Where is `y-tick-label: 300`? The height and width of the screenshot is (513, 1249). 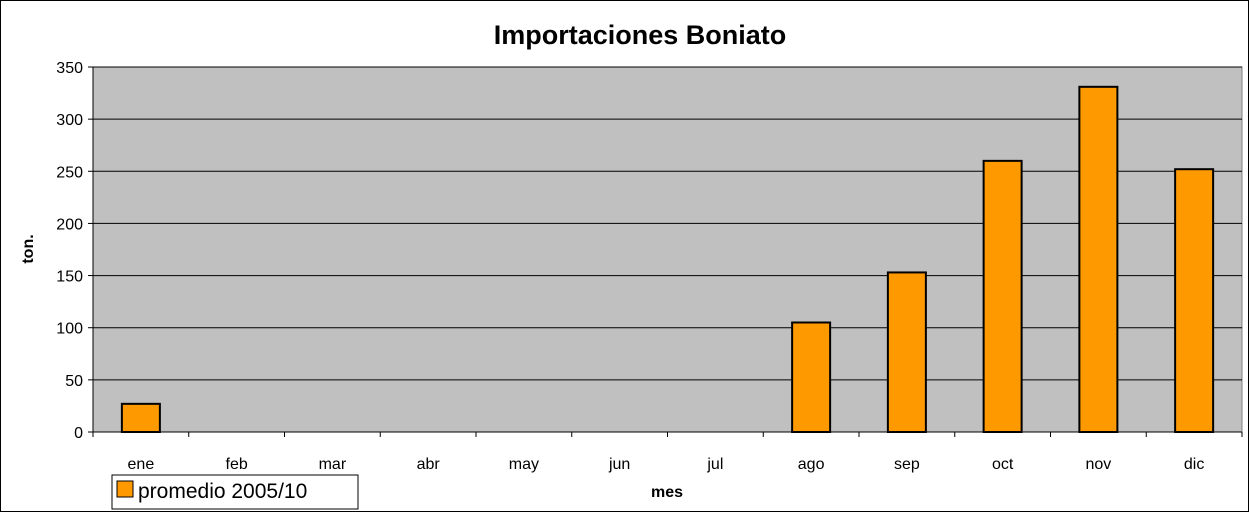 y-tick-label: 300 is located at coordinates (69, 120).